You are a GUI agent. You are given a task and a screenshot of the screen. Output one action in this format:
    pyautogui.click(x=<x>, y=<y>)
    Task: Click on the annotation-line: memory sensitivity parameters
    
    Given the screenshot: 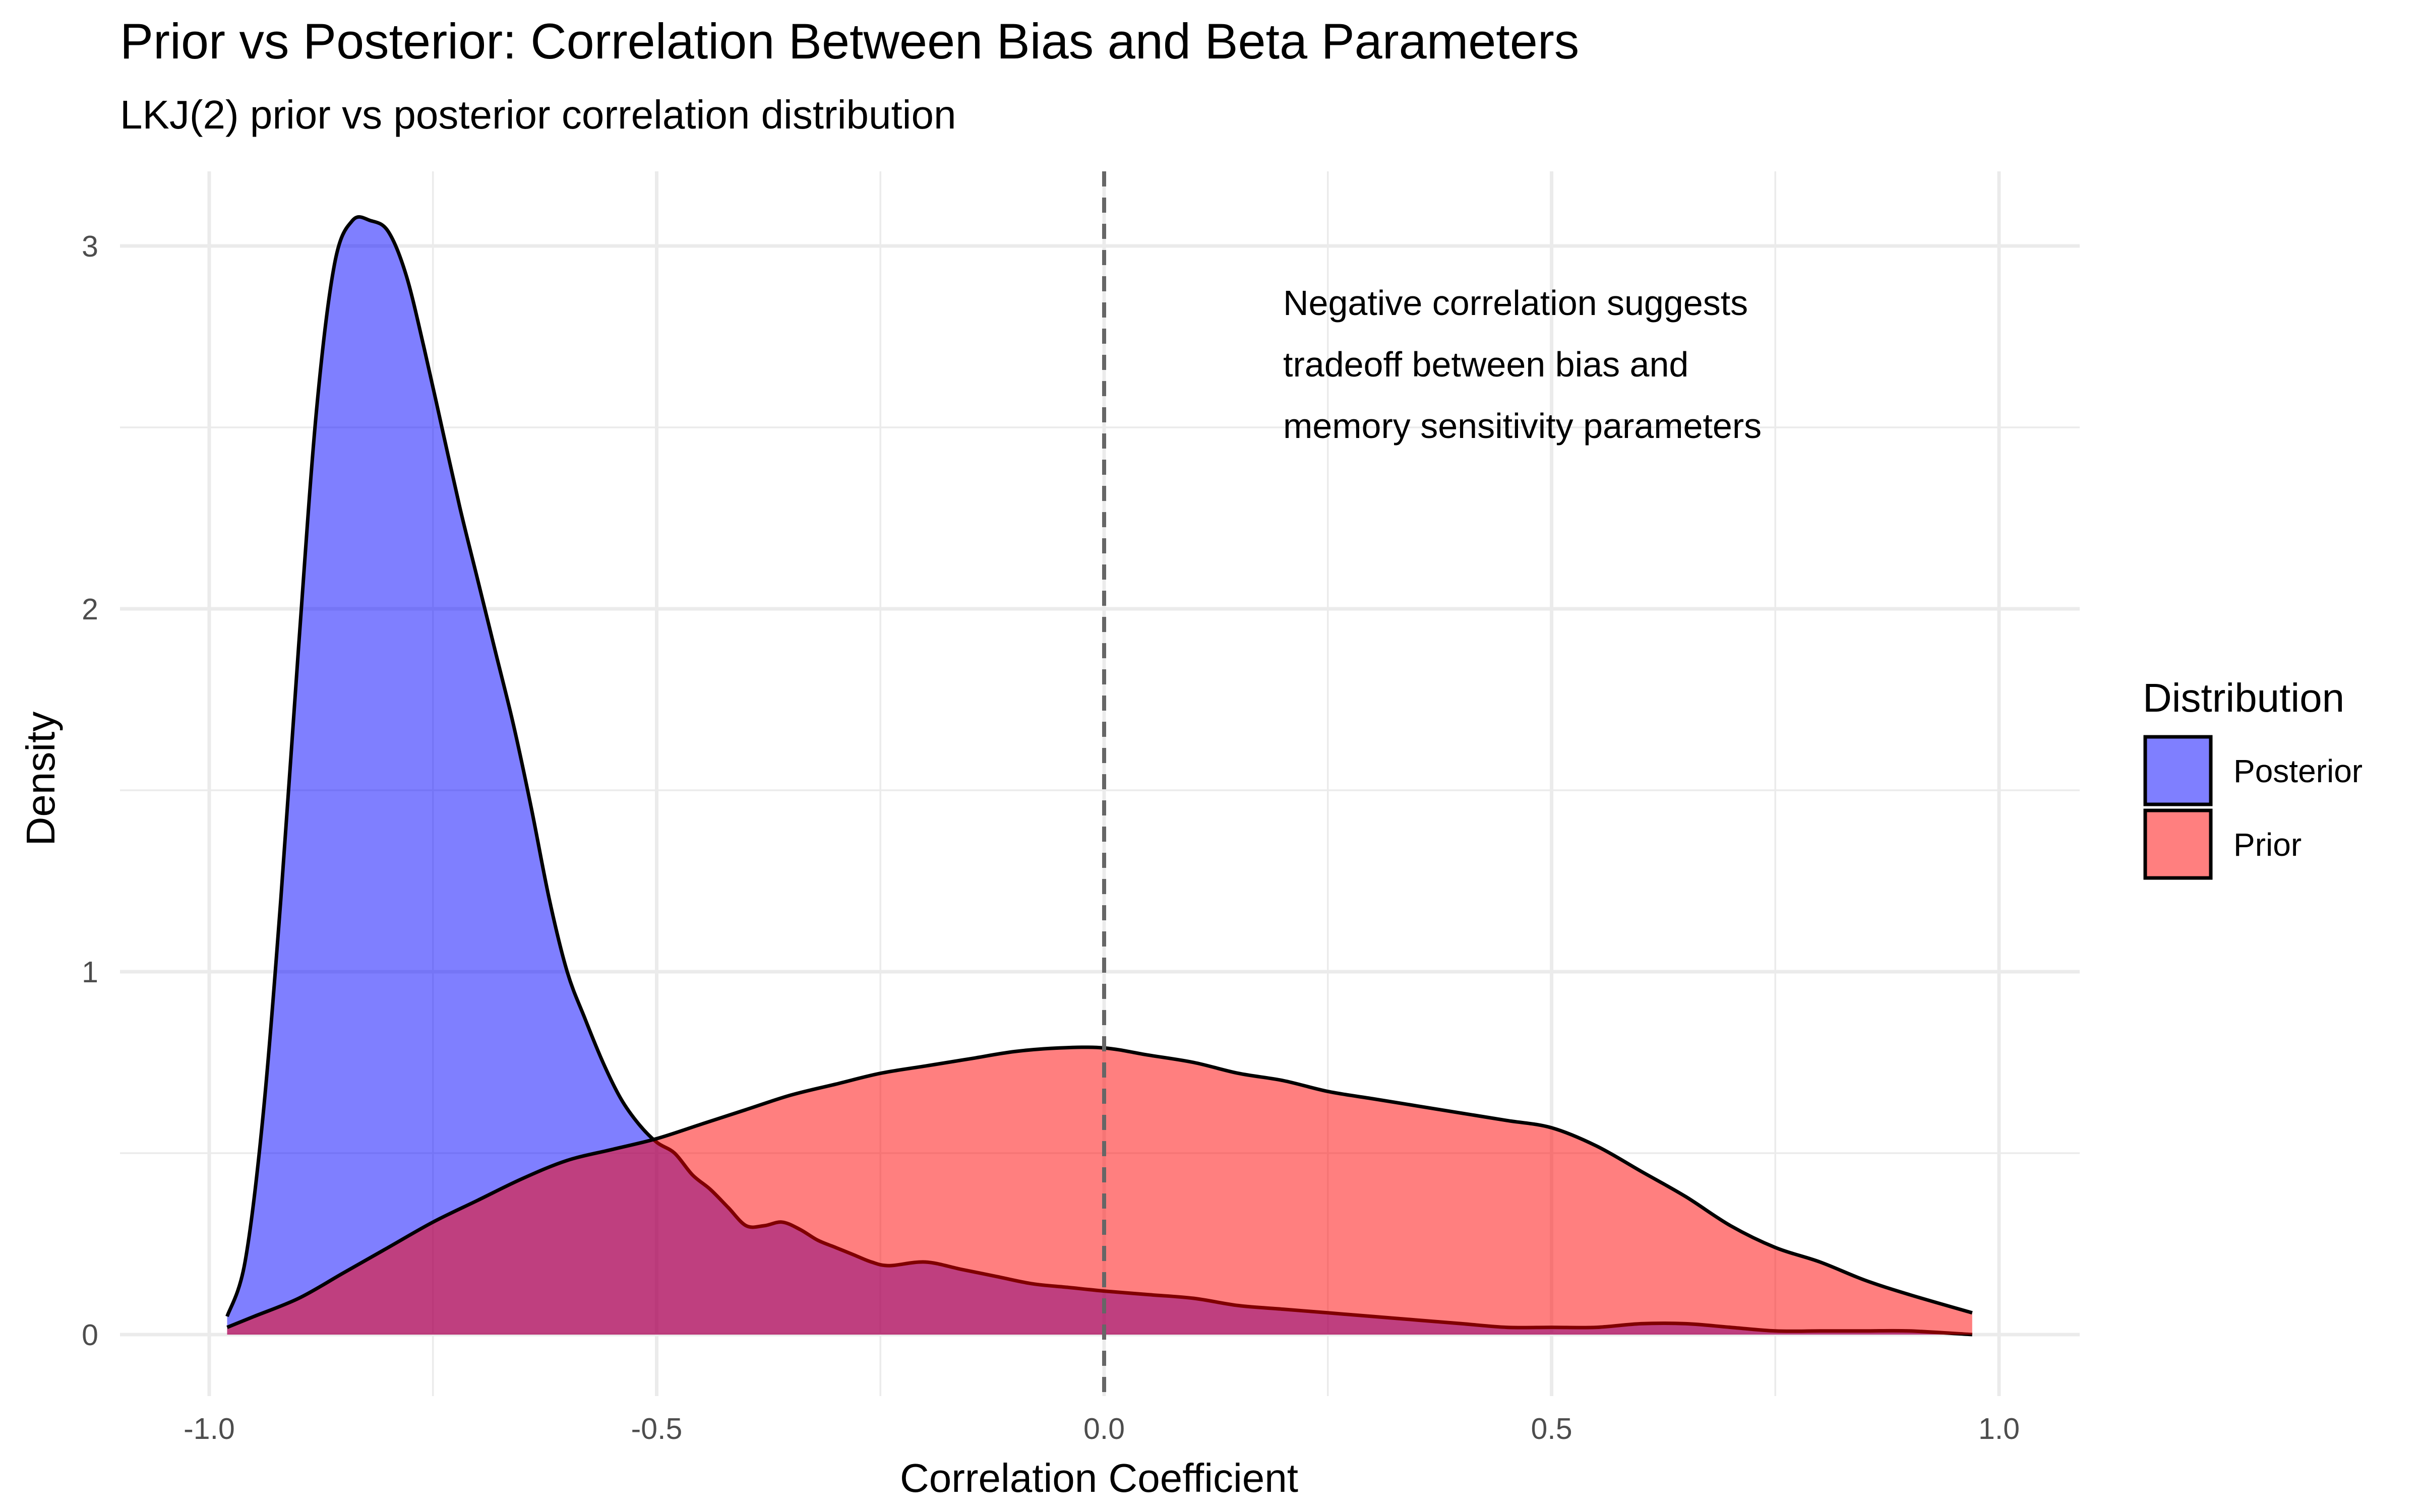 What is the action you would take?
    pyautogui.click(x=1522, y=426)
    